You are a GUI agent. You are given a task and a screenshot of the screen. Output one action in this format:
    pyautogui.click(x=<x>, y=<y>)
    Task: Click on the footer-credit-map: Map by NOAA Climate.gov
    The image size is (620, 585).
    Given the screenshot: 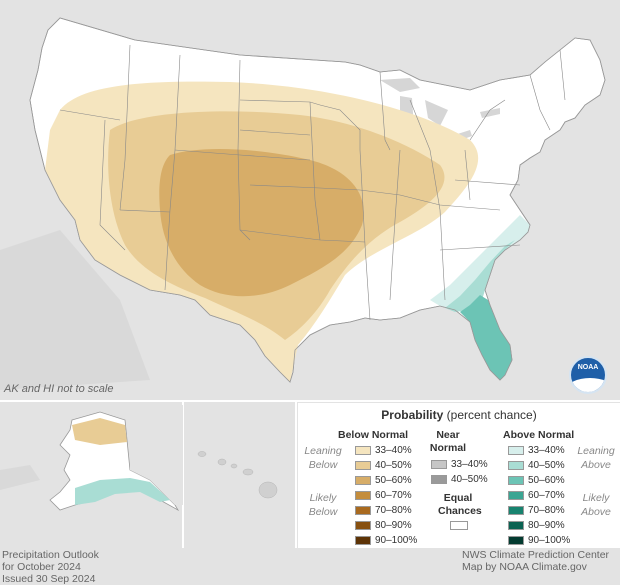 What is the action you would take?
    pyautogui.click(x=524, y=567)
    